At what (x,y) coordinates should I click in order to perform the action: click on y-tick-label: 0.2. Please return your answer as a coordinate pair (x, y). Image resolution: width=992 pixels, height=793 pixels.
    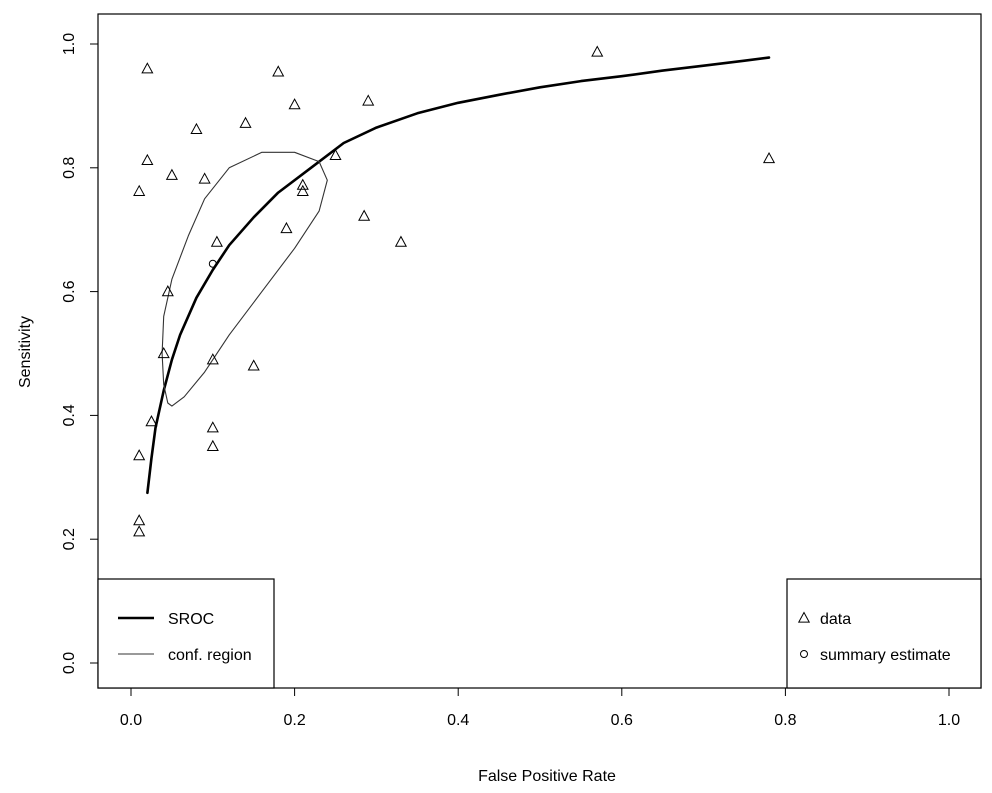
    Looking at the image, I should click on (69, 539).